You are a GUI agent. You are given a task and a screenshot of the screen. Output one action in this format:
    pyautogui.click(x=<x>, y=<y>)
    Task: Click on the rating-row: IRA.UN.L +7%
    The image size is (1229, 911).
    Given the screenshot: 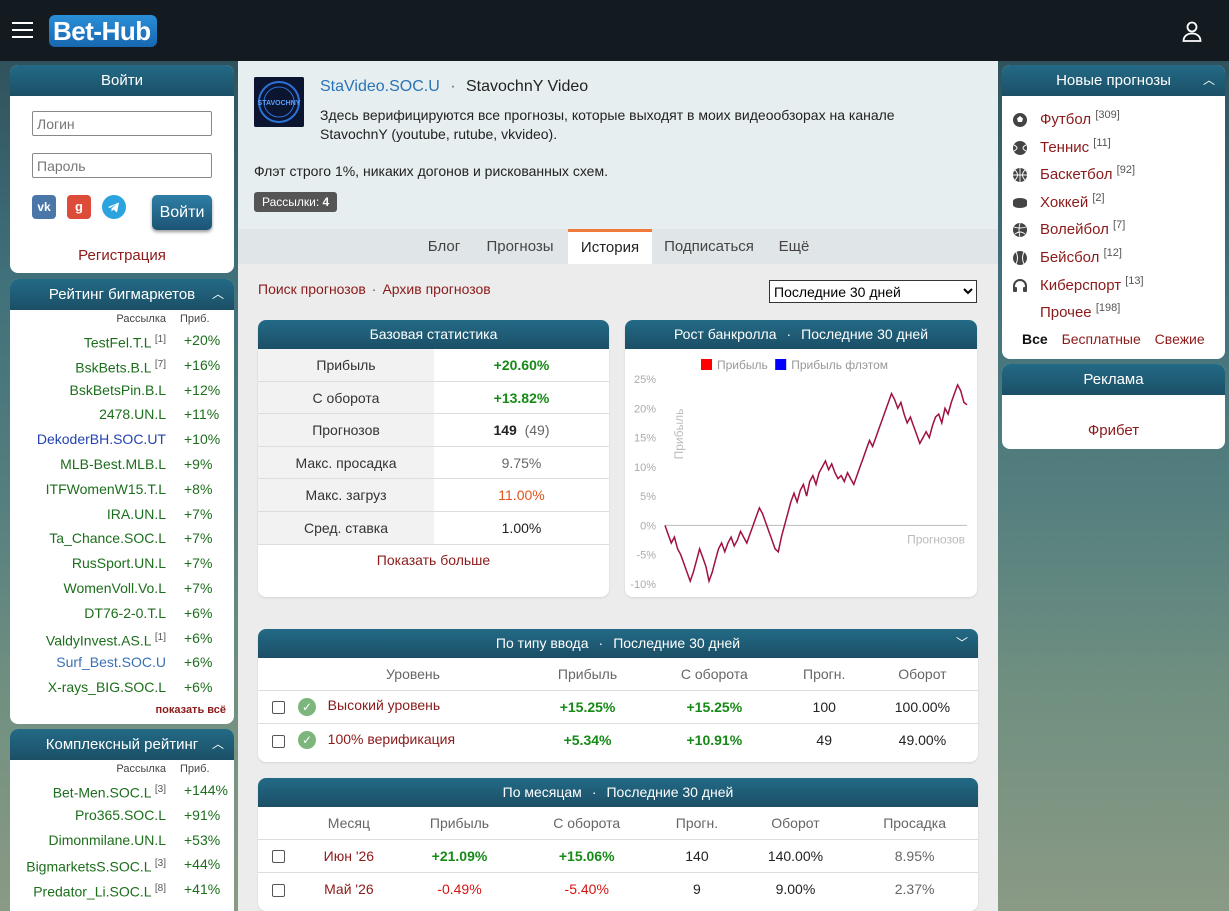 What is the action you would take?
    pyautogui.click(x=122, y=514)
    